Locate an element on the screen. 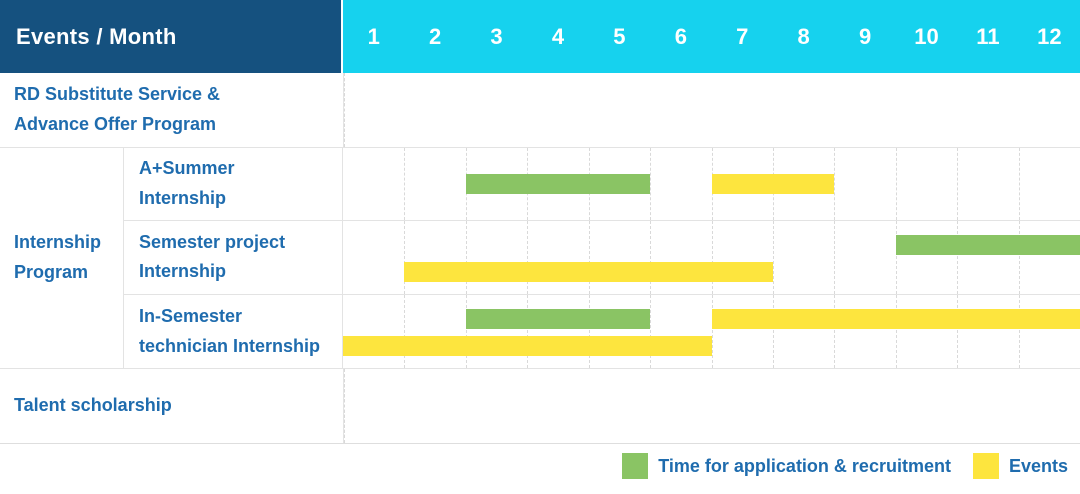 This screenshot has height=494, width=1080. events-legend-swatch is located at coordinates (985, 466).